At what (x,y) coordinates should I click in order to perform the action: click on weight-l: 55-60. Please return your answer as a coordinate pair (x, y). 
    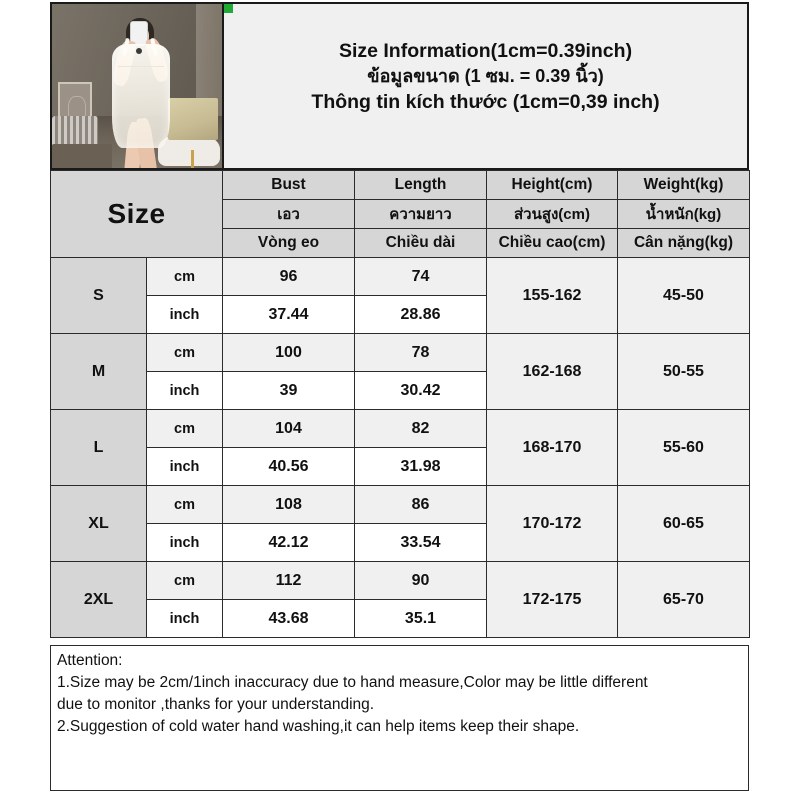
    Looking at the image, I should click on (683, 447).